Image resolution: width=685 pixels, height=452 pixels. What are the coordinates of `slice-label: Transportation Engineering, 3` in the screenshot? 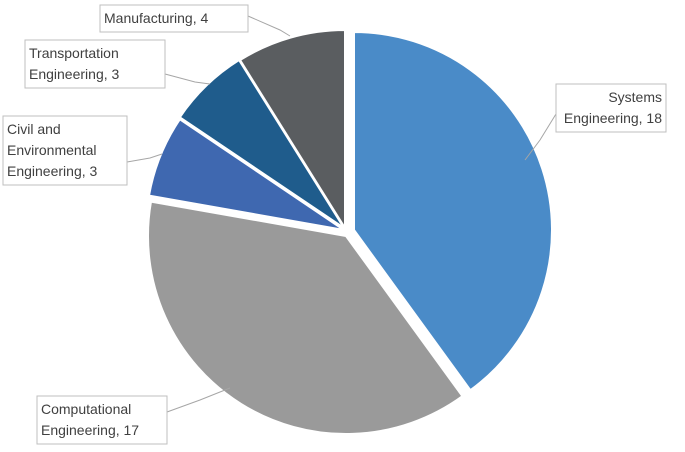 It's located at (95, 64).